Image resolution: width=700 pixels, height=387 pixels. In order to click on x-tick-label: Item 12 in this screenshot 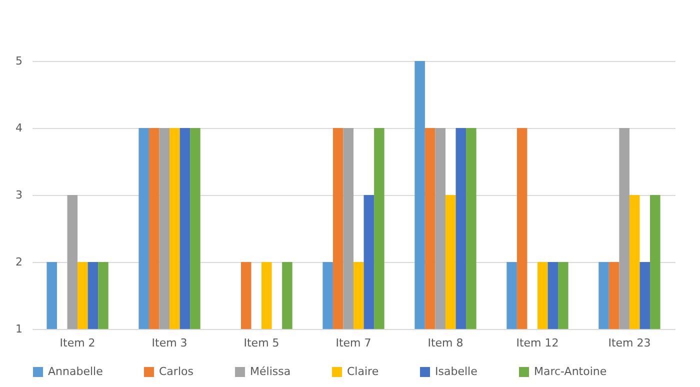, I will do `click(537, 343)`.